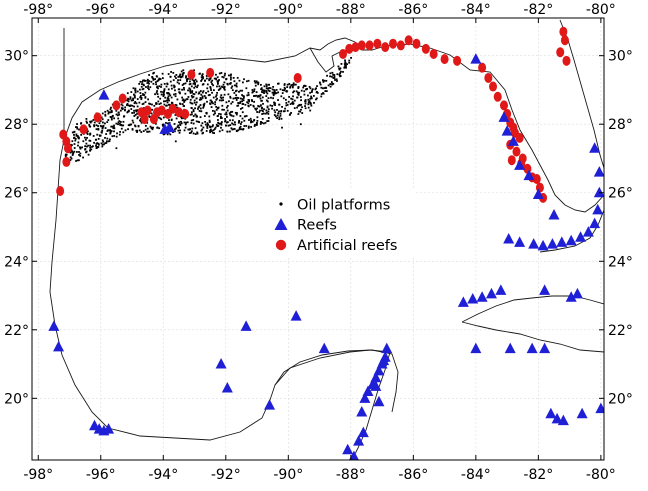 Image resolution: width=648 pixels, height=491 pixels. Describe the element at coordinates (476, 10) in the screenshot. I see `lon-tick-label-top: -84°` at that location.